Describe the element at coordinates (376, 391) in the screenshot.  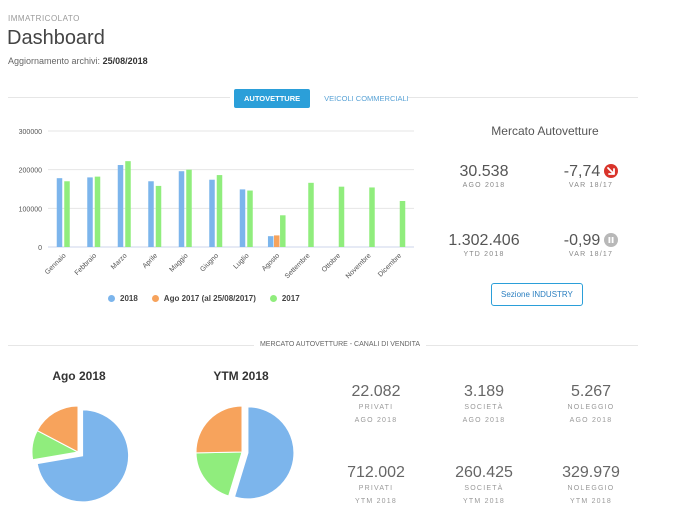
I see `stat-value: 22.082` at that location.